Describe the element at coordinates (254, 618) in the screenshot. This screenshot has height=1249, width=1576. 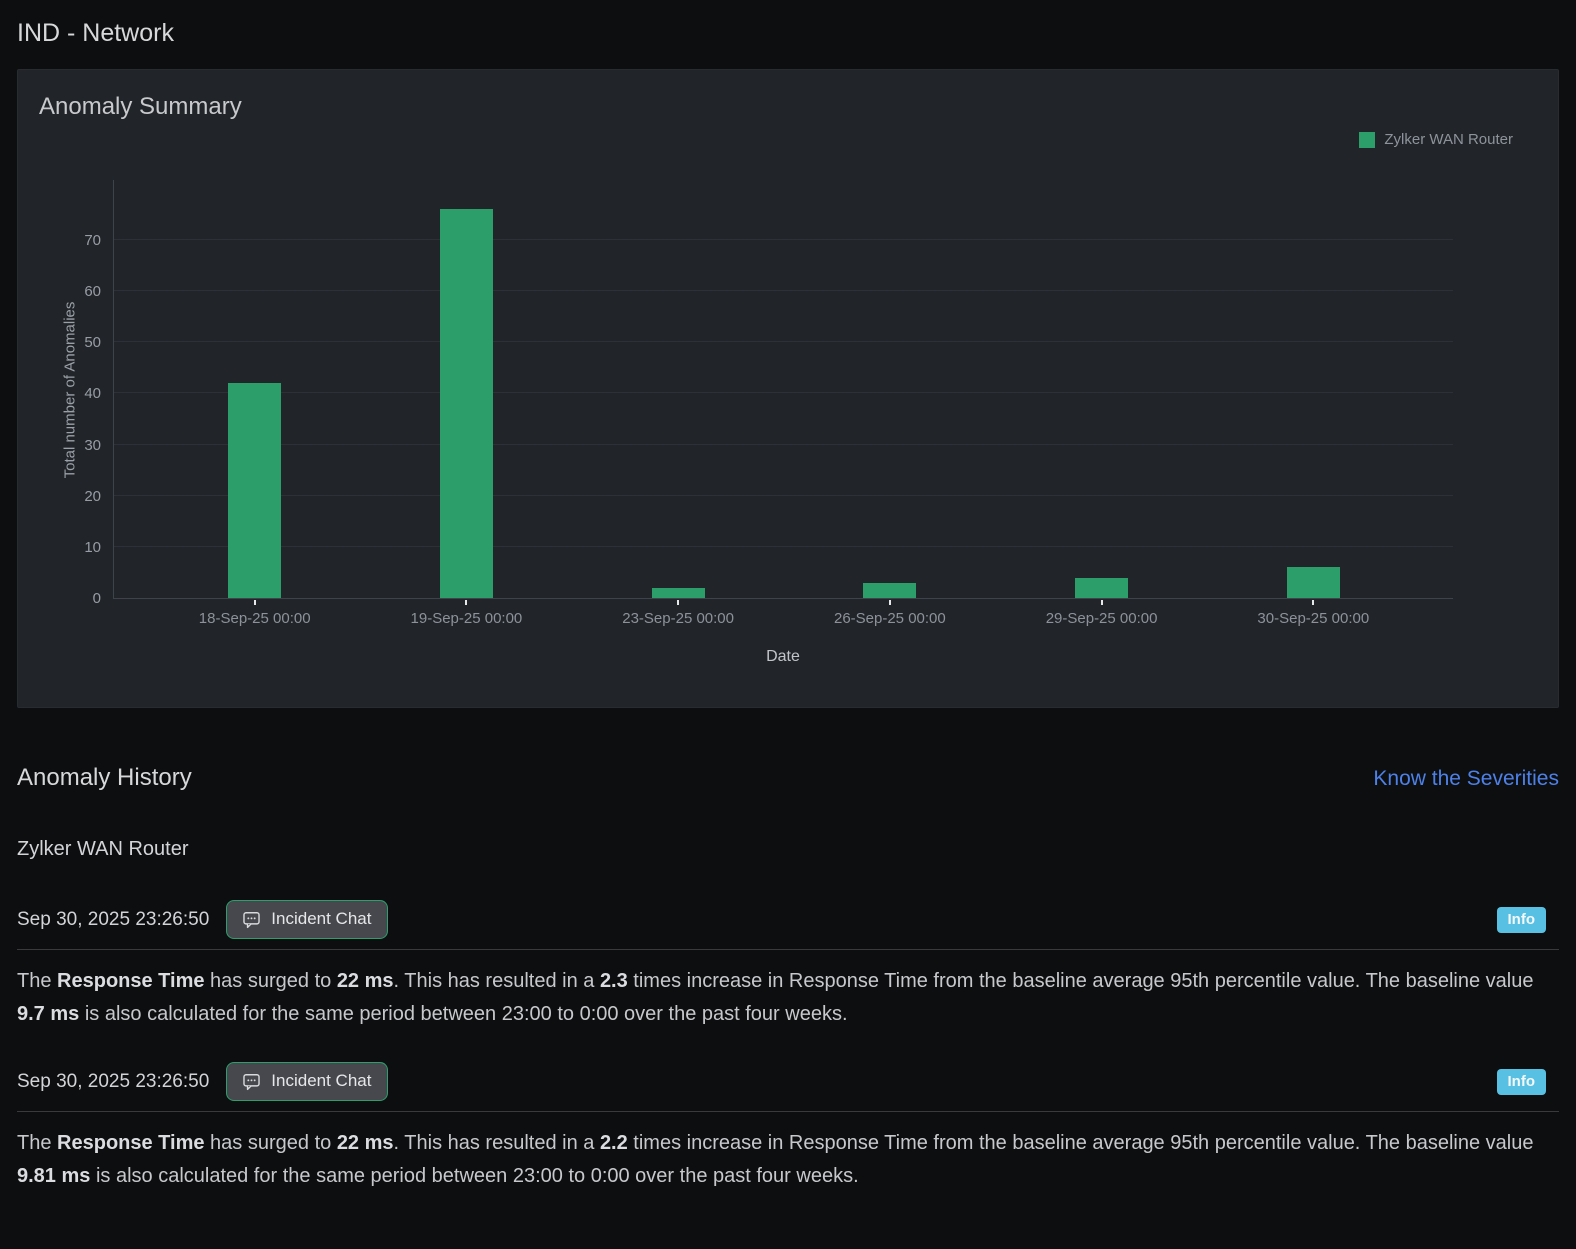
I see `x-tick-label: 18-Sep-25 00:00` at that location.